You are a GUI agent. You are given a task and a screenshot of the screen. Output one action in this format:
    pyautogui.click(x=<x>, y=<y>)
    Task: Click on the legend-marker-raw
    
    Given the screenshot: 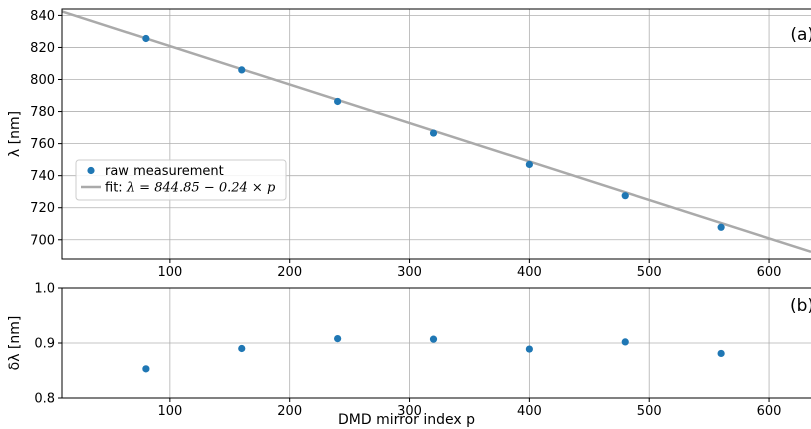 What is the action you would take?
    pyautogui.click(x=91, y=170)
    